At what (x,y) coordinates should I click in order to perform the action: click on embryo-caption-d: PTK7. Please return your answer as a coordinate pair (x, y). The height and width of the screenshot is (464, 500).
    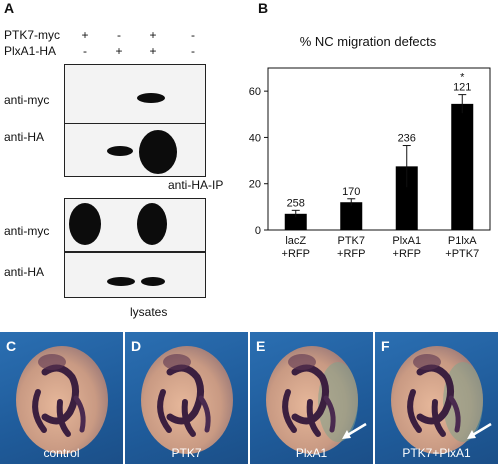
    Looking at the image, I should click on (186, 453).